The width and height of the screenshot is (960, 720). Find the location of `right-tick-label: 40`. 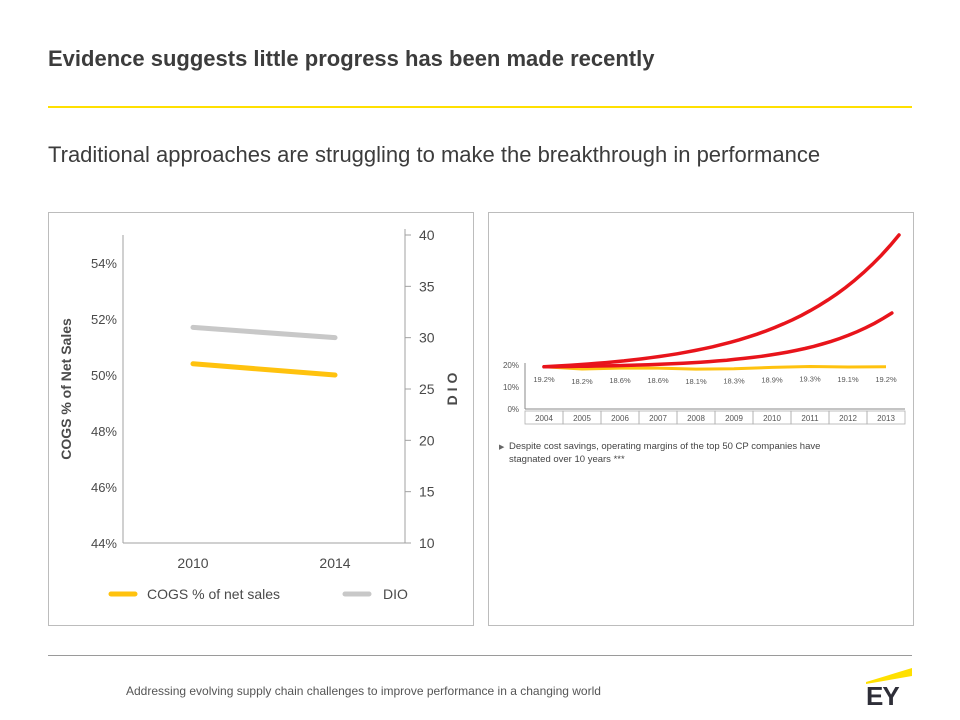

right-tick-label: 40 is located at coordinates (427, 235).